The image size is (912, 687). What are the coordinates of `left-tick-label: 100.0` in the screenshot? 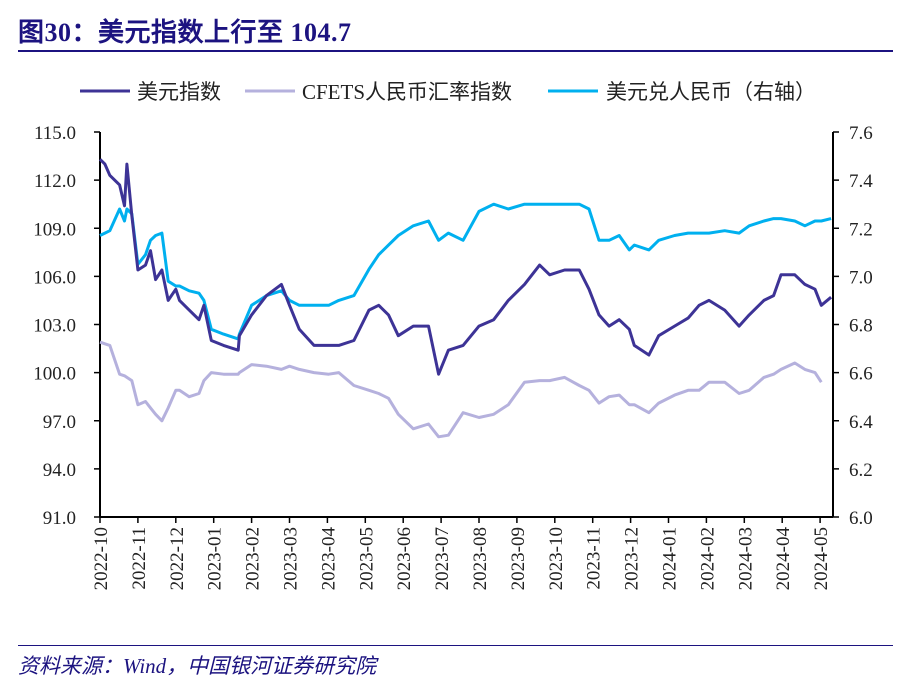 It's located at (54, 374).